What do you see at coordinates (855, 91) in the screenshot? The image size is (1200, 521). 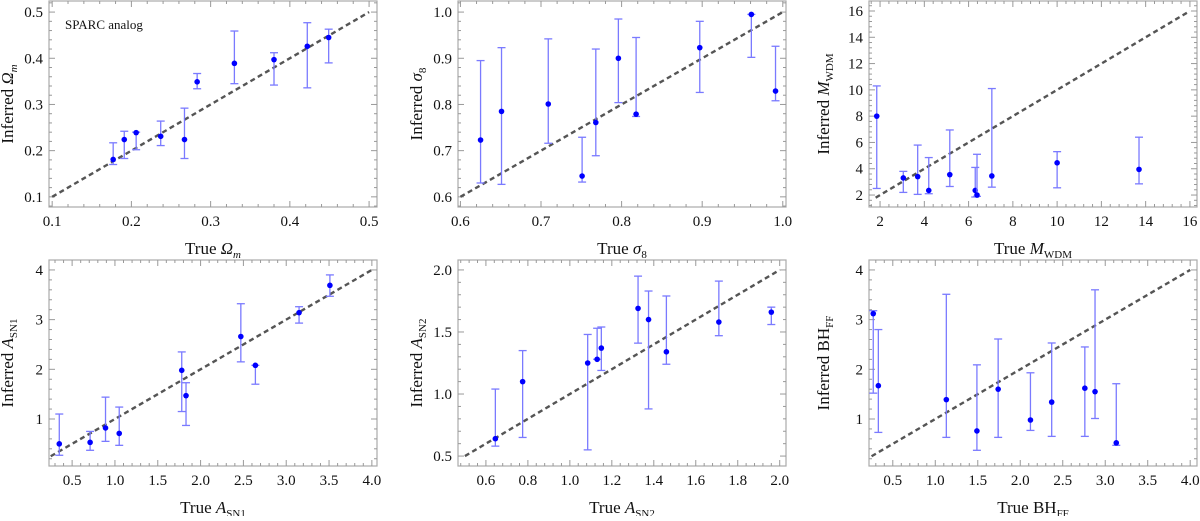 I see `y-tick-label: 10` at bounding box center [855, 91].